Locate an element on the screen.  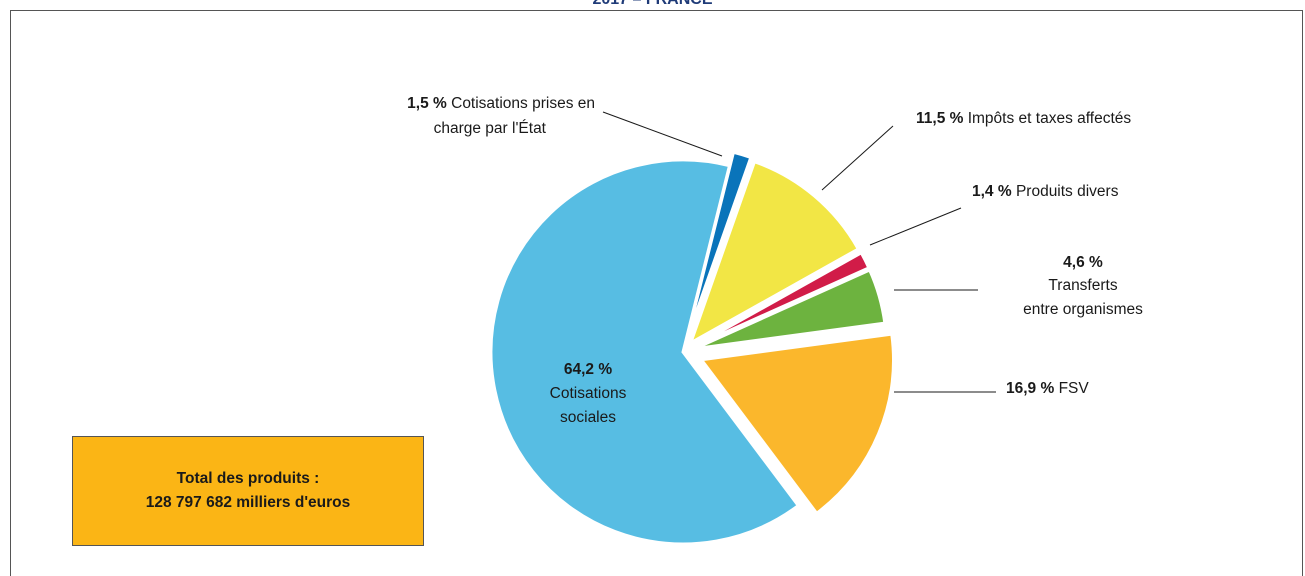
label-cotisations-etat-line1: 1,5 % Cotisations prises en is located at coordinates (501, 103).